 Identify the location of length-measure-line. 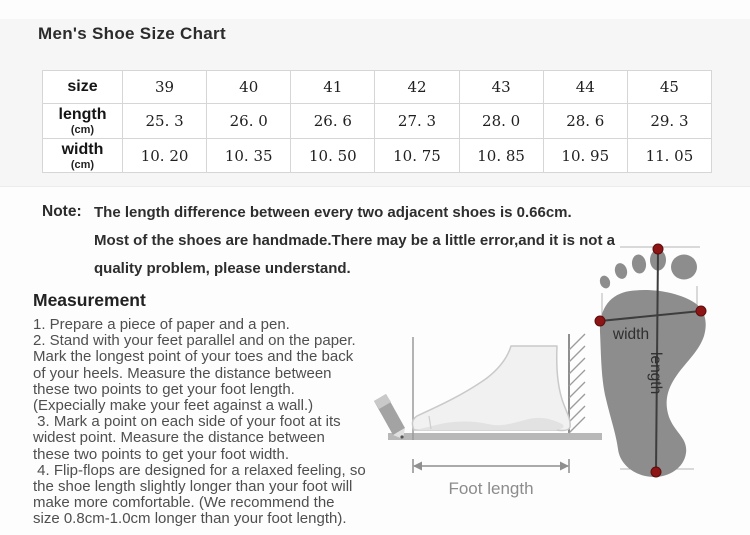
(657, 360).